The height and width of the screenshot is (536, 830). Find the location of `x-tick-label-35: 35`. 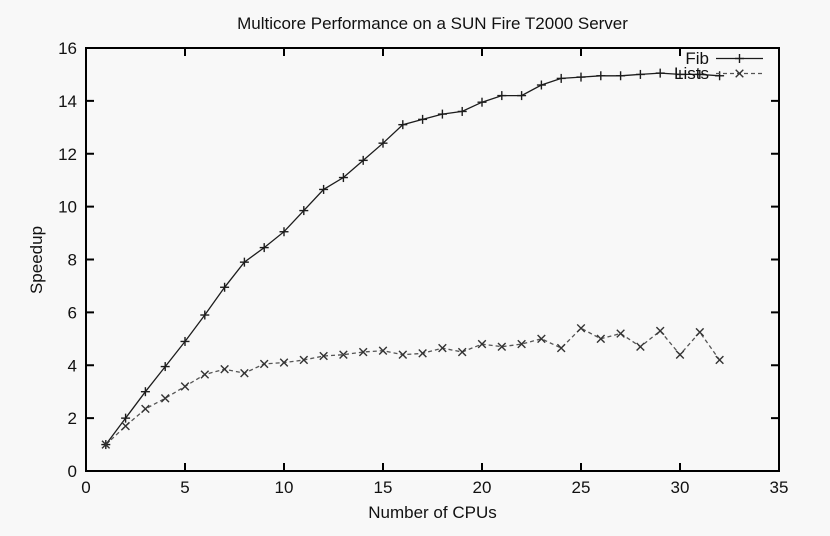

x-tick-label-35: 35 is located at coordinates (779, 487).